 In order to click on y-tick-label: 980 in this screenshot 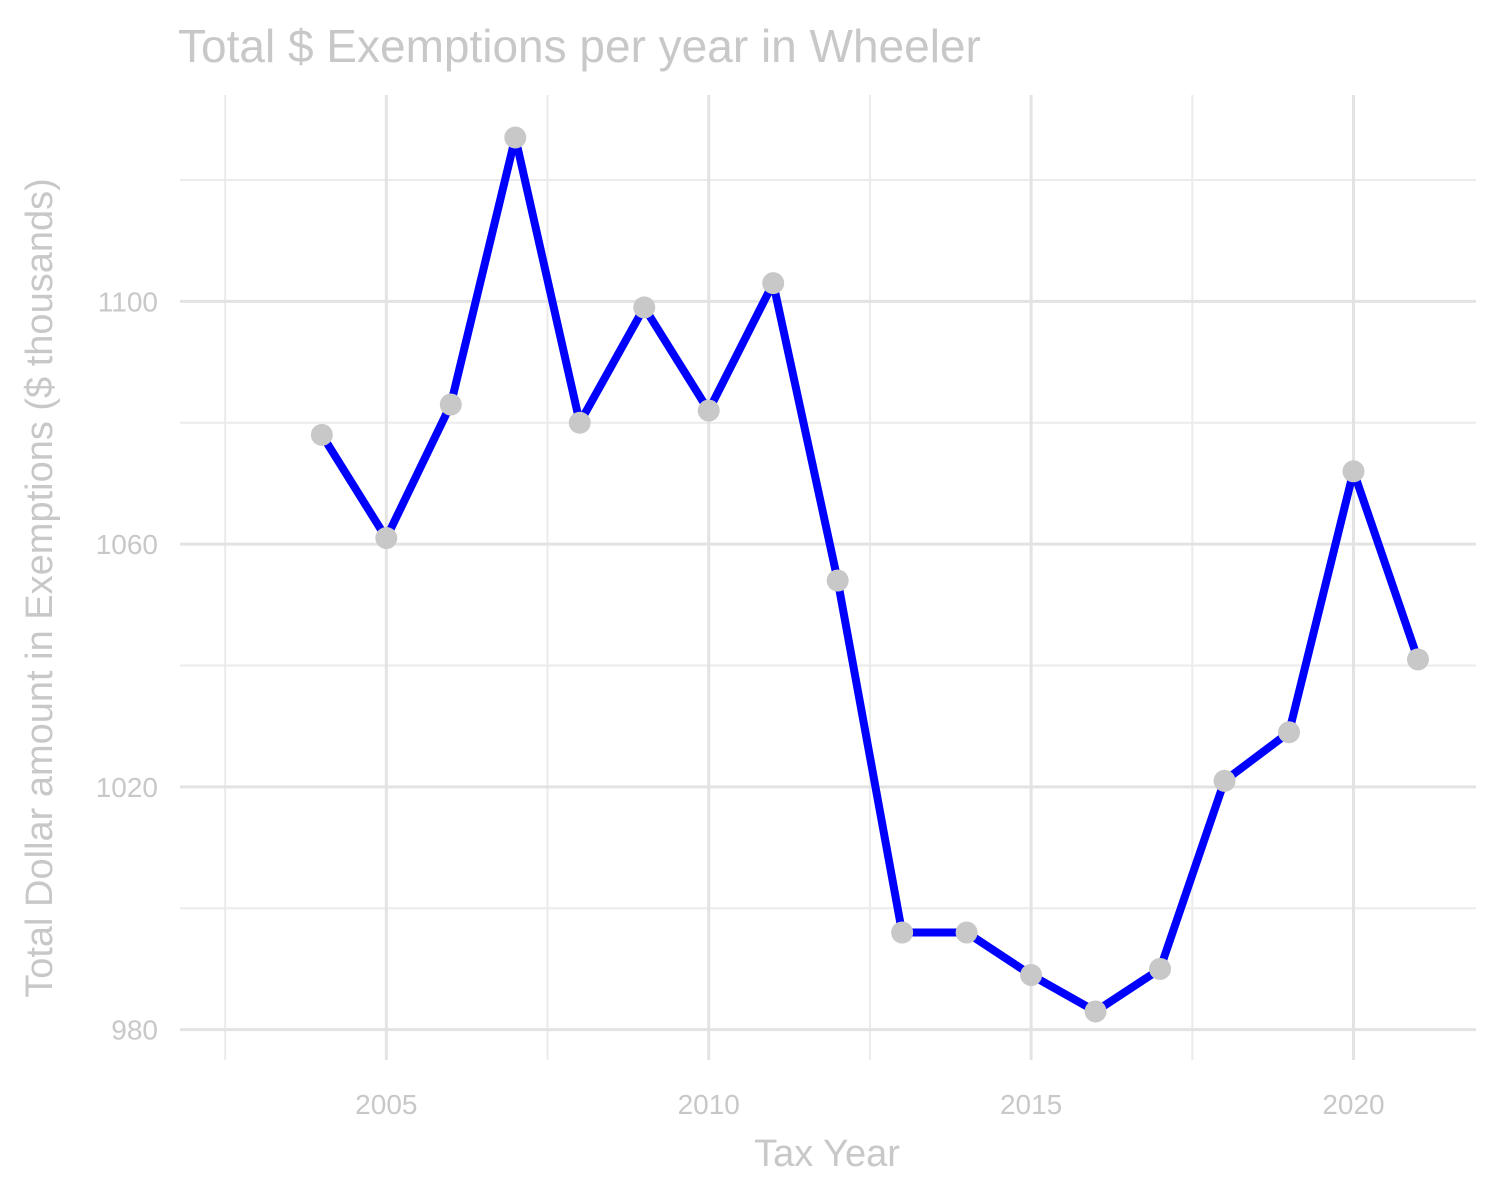, I will do `click(134, 1030)`.